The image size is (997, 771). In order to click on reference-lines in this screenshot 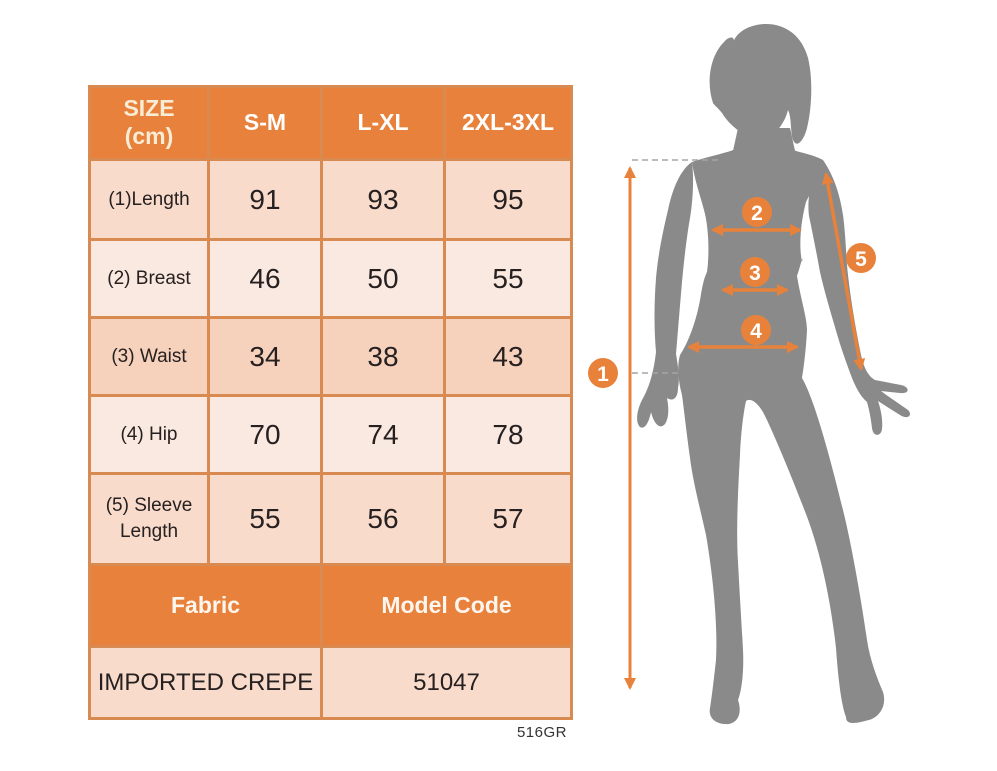, I will do `click(677, 266)`.